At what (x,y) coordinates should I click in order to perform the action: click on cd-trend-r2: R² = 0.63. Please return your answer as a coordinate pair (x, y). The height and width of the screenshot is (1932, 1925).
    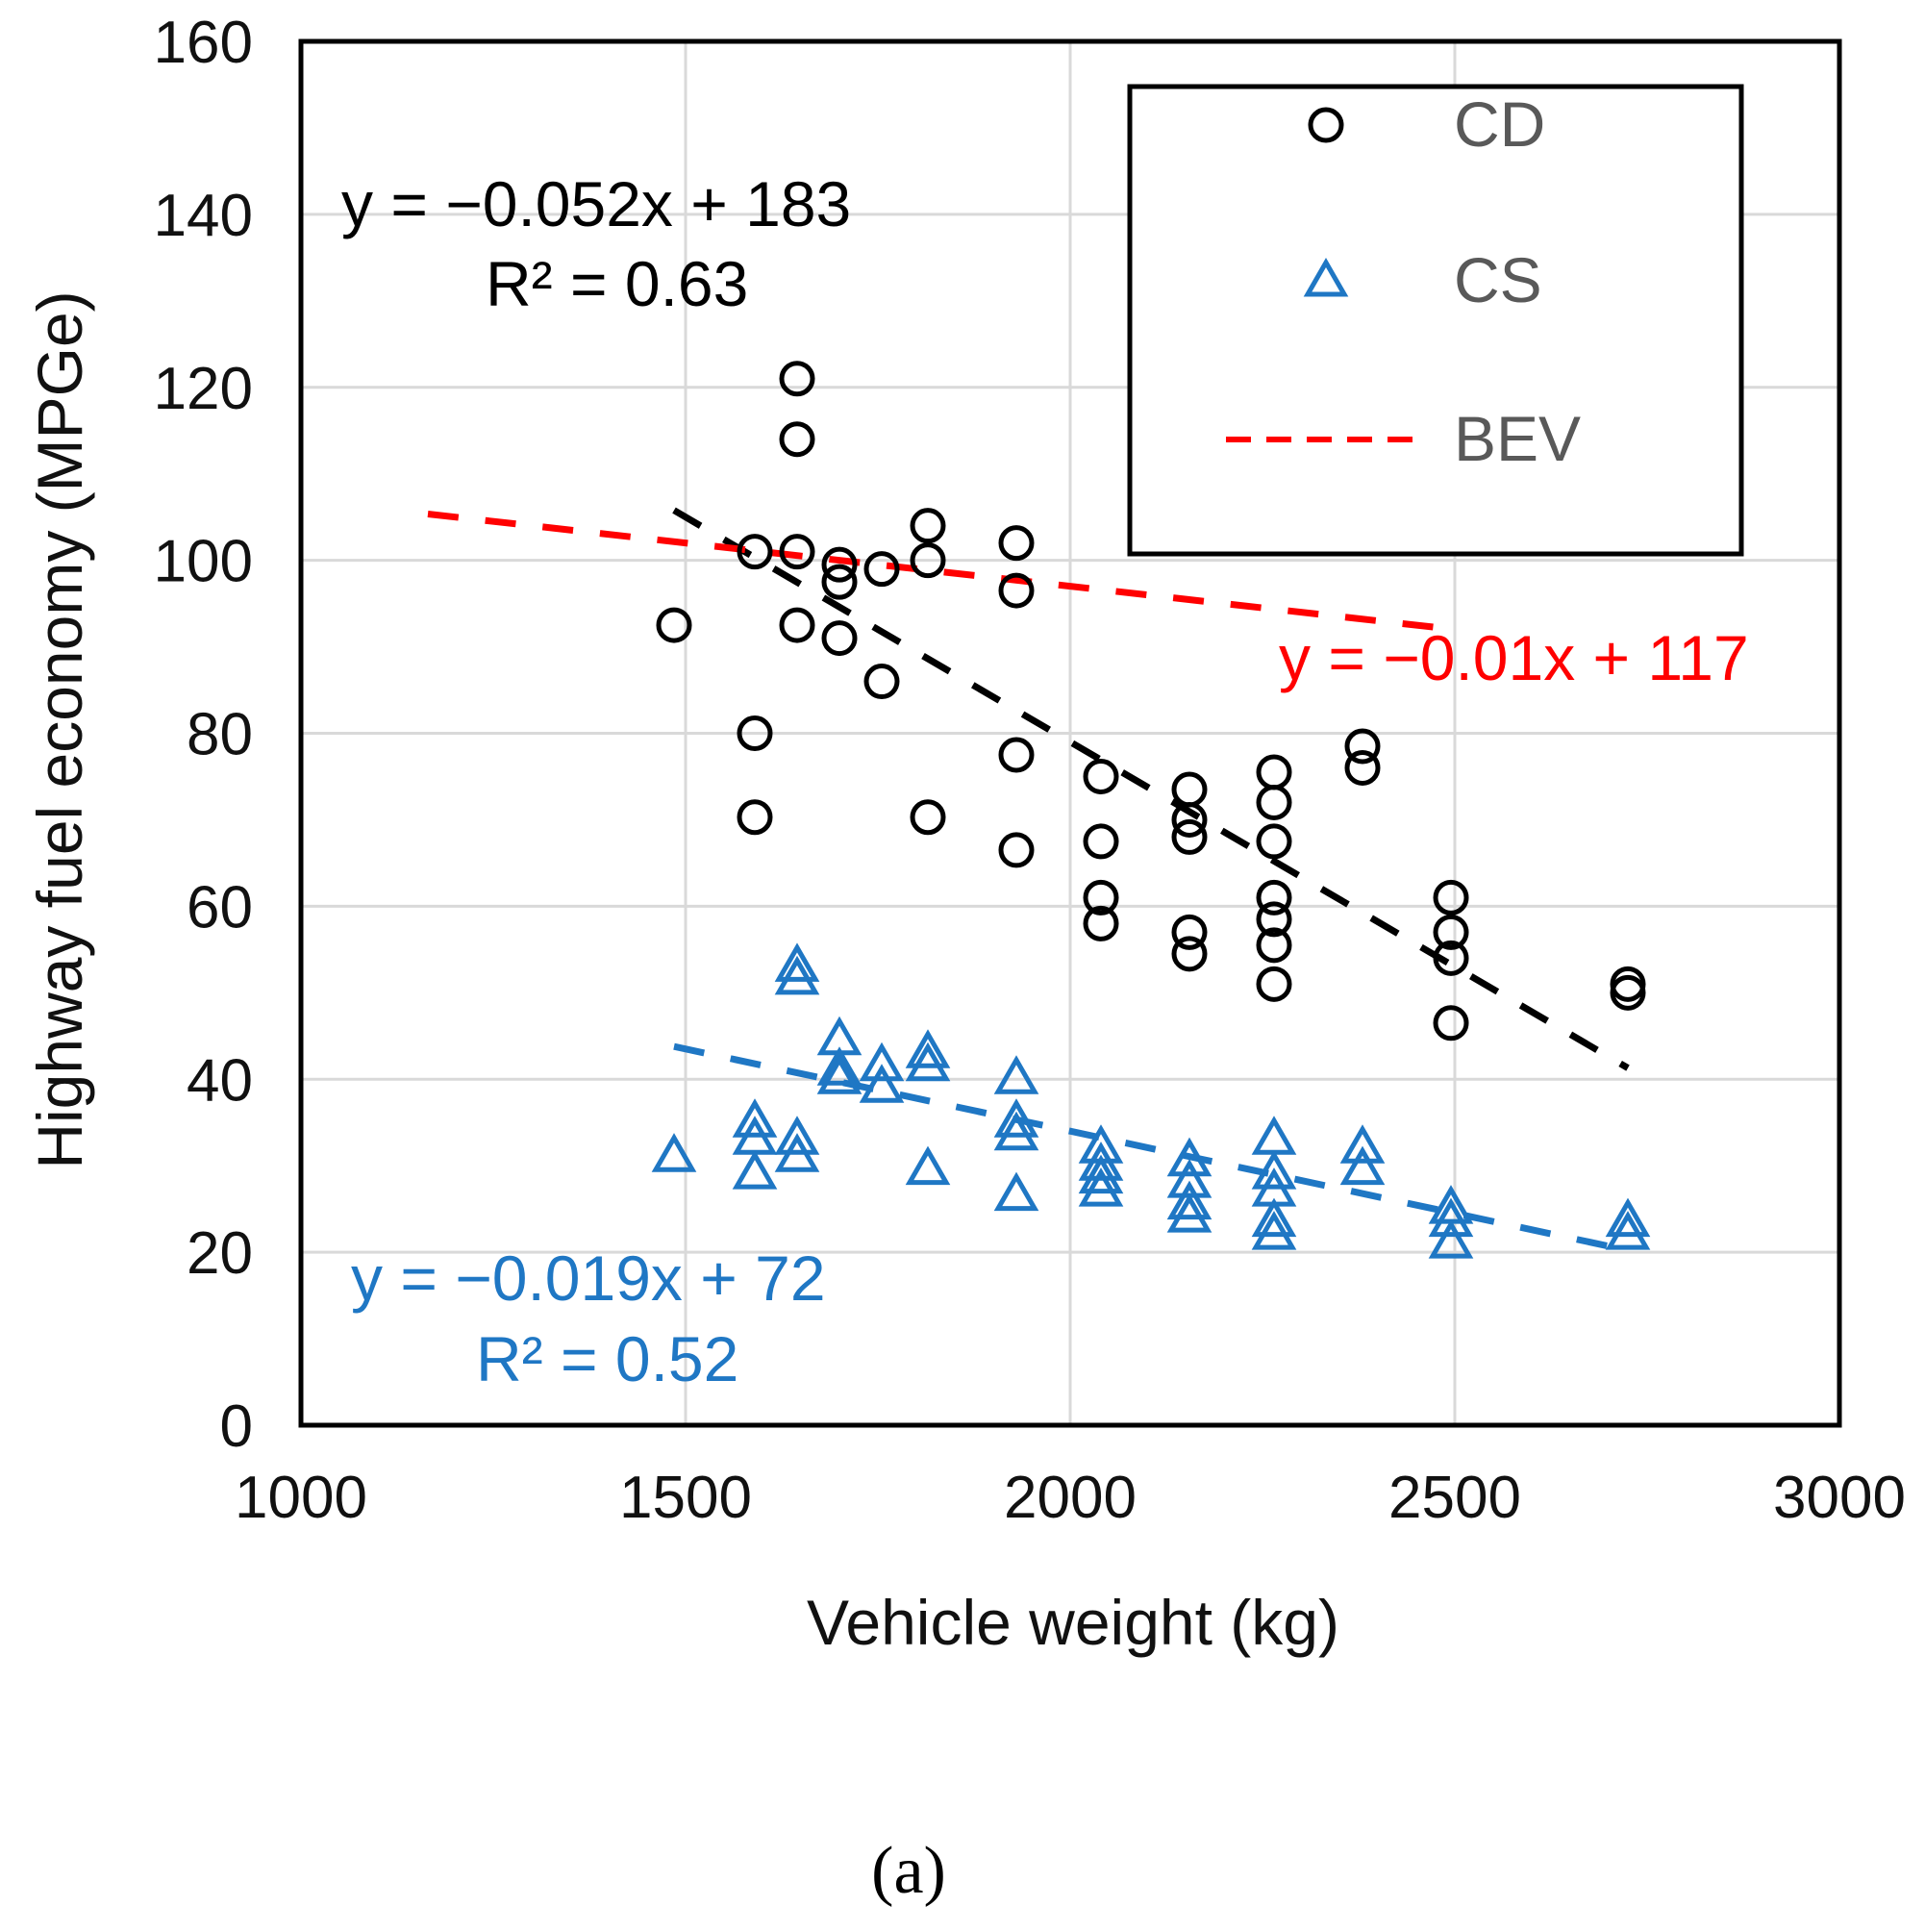
    Looking at the image, I should click on (617, 283).